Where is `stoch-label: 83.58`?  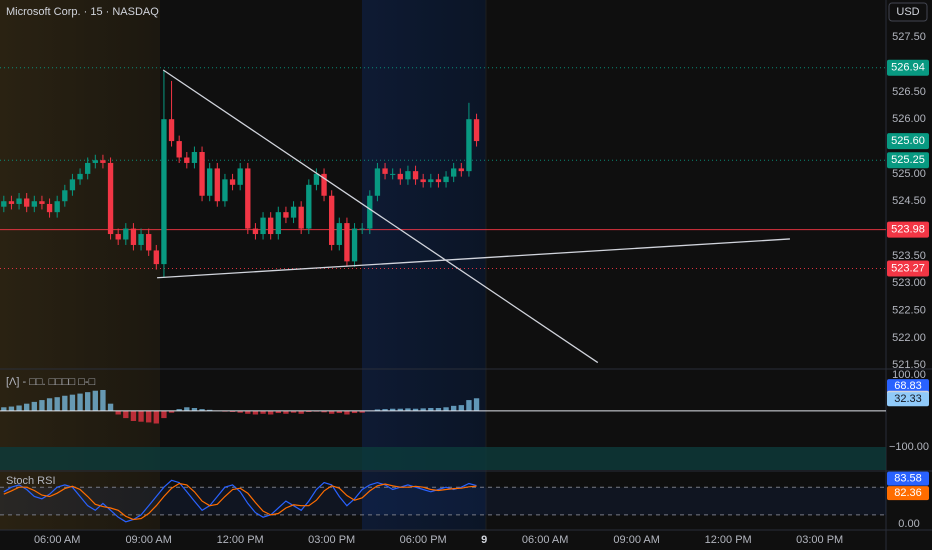
stoch-label: 83.58 is located at coordinates (908, 478).